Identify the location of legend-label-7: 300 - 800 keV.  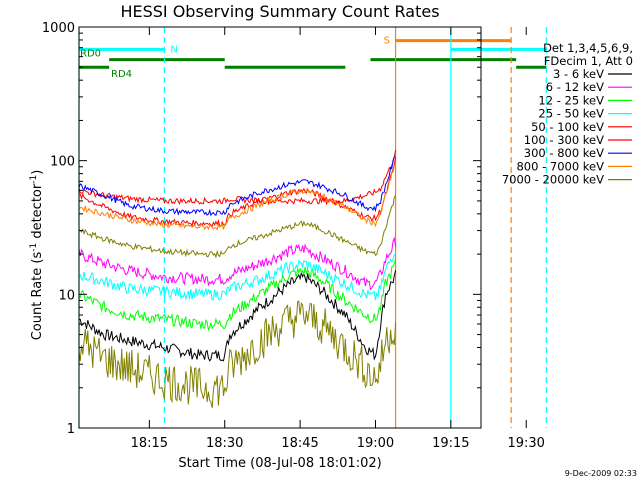
(564, 153).